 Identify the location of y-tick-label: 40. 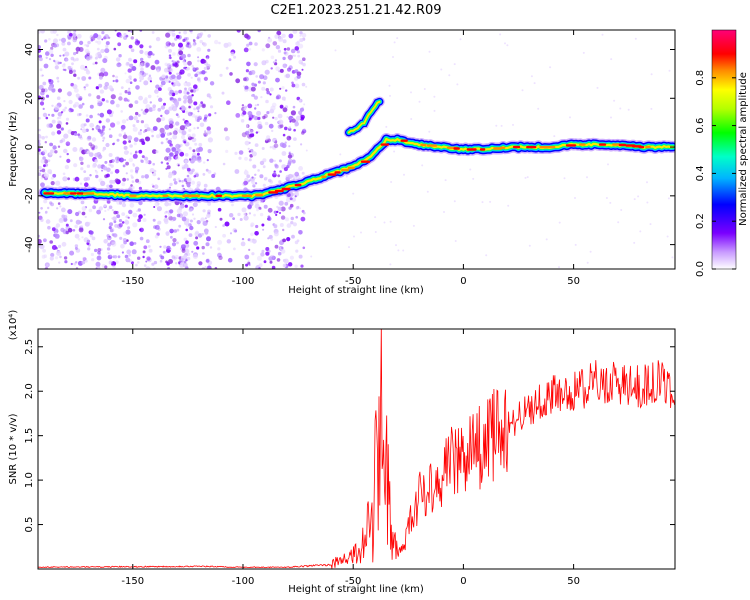
(29, 49).